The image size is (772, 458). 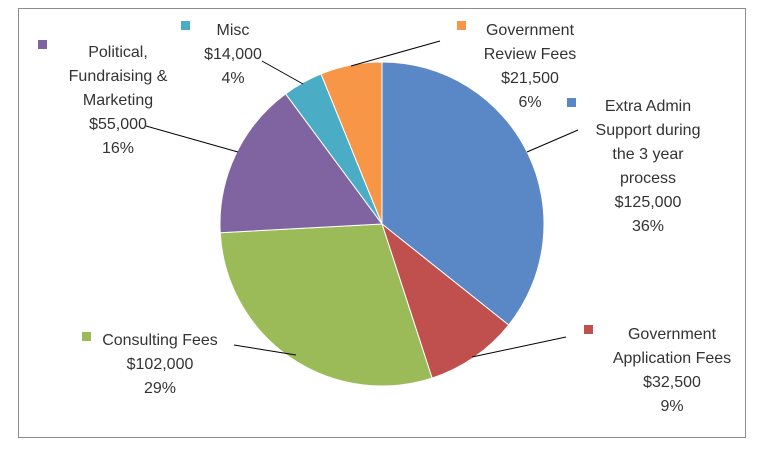 I want to click on legend-swatch-gov-application, so click(x=588, y=329).